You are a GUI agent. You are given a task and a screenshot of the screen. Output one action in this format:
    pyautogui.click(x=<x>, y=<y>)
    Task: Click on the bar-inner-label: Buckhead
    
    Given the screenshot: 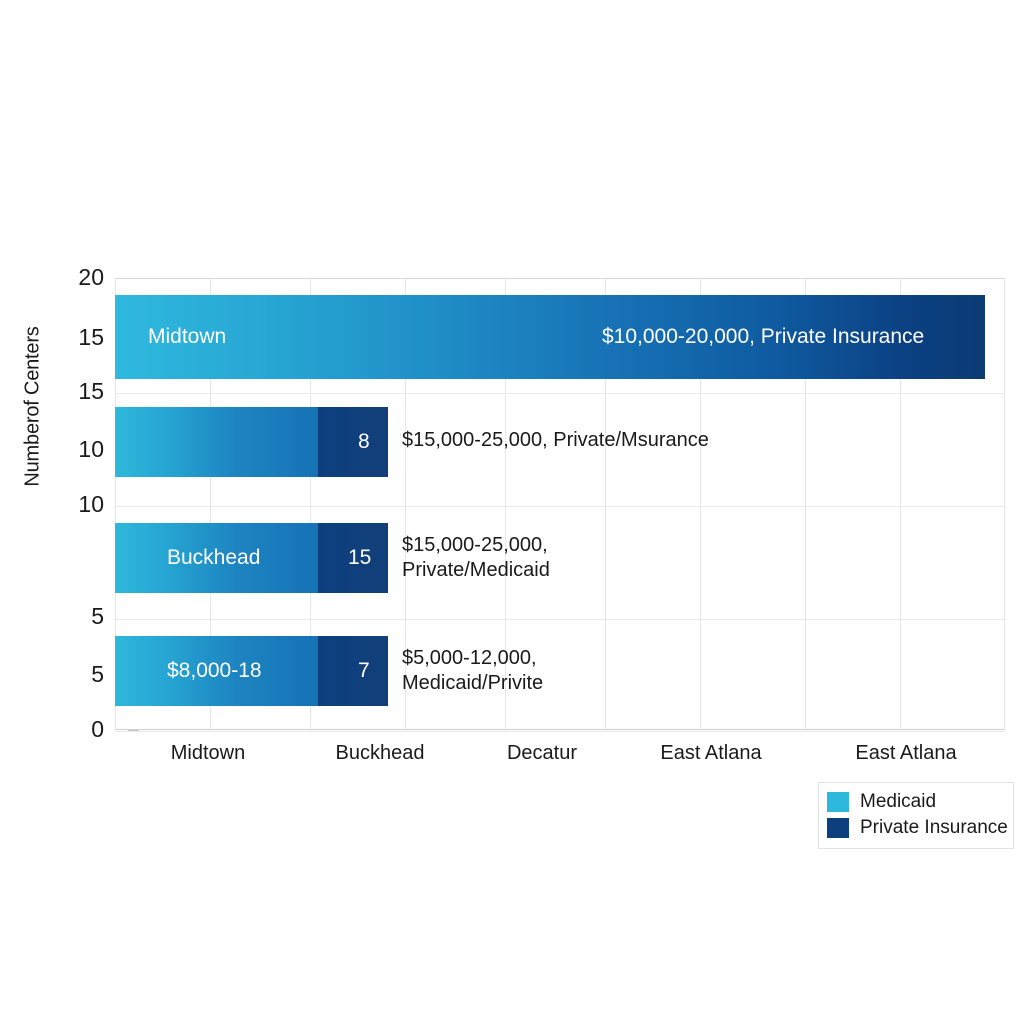 What is the action you would take?
    pyautogui.click(x=214, y=557)
    